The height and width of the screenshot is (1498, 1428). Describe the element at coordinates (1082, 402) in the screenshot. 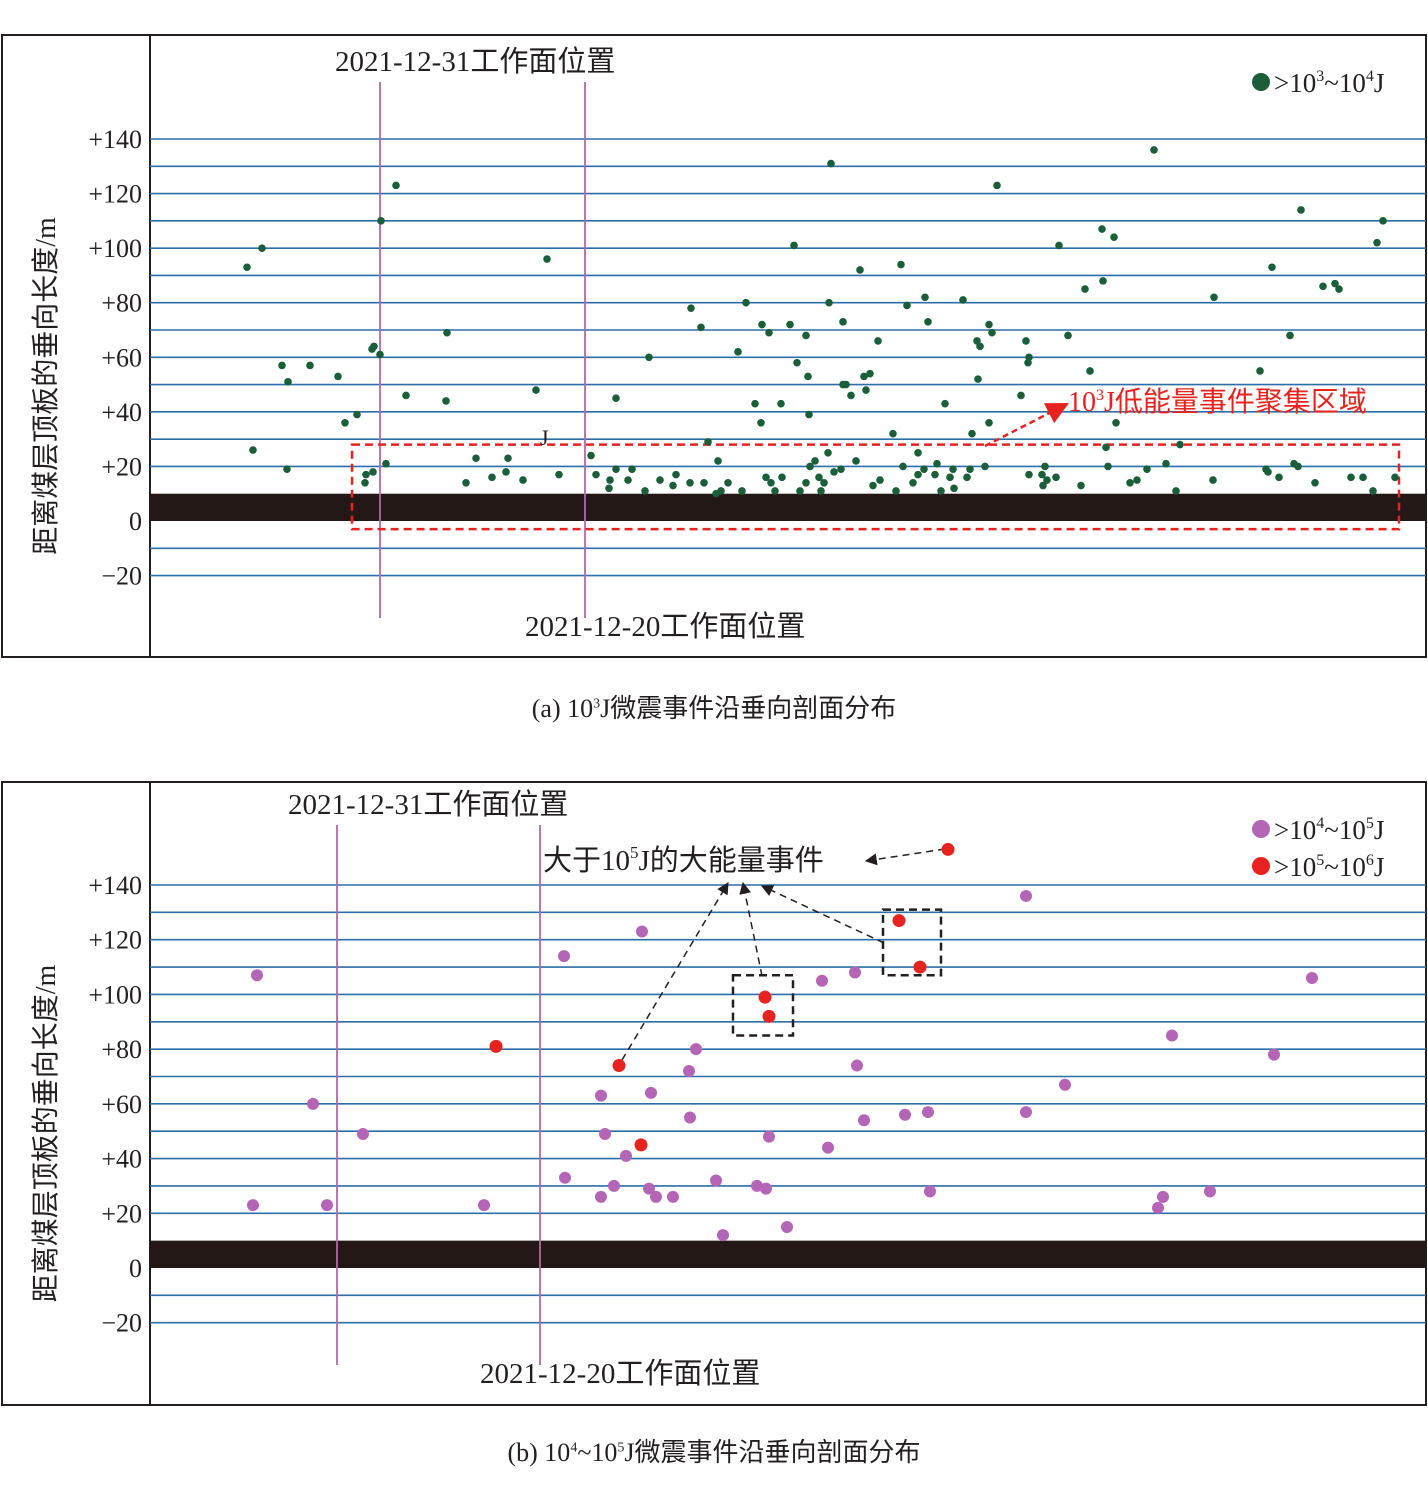

I see `cluster-label-base: 10` at that location.